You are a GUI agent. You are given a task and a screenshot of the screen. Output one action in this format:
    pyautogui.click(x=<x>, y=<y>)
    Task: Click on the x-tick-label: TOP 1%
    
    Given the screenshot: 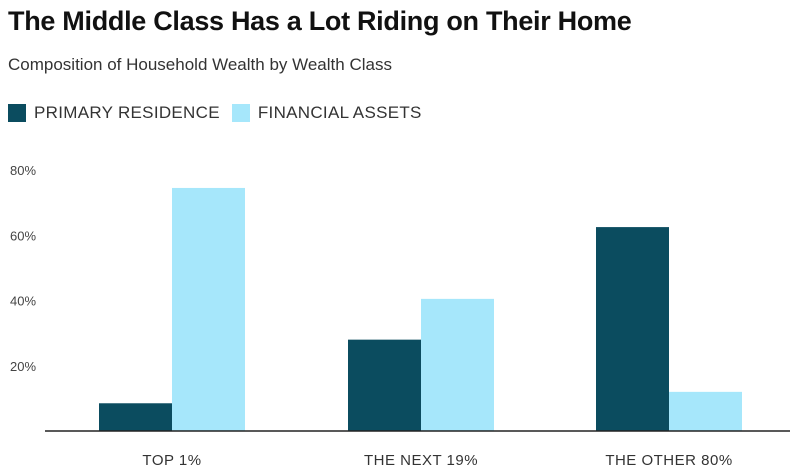 What is the action you would take?
    pyautogui.click(x=171, y=460)
    